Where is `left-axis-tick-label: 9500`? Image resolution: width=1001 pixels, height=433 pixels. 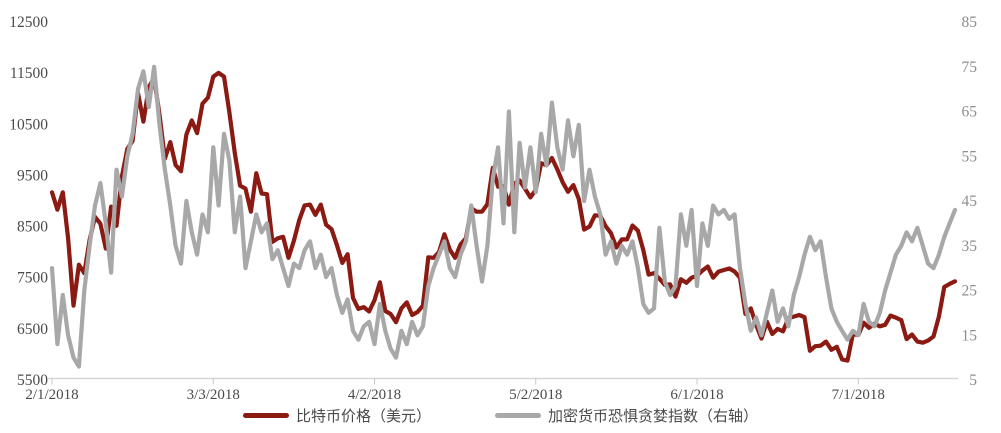 left-axis-tick-label: 9500 is located at coordinates (32, 175).